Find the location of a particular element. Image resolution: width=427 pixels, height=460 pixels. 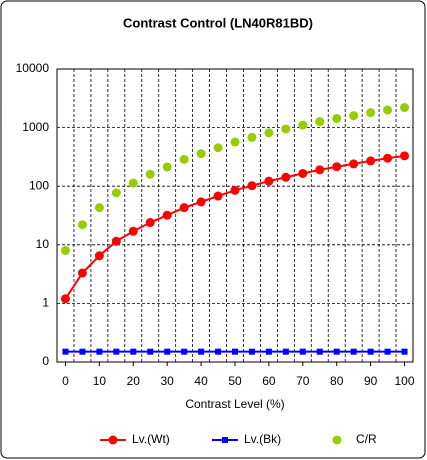

y-tick-label: 1000 is located at coordinates (35, 127).